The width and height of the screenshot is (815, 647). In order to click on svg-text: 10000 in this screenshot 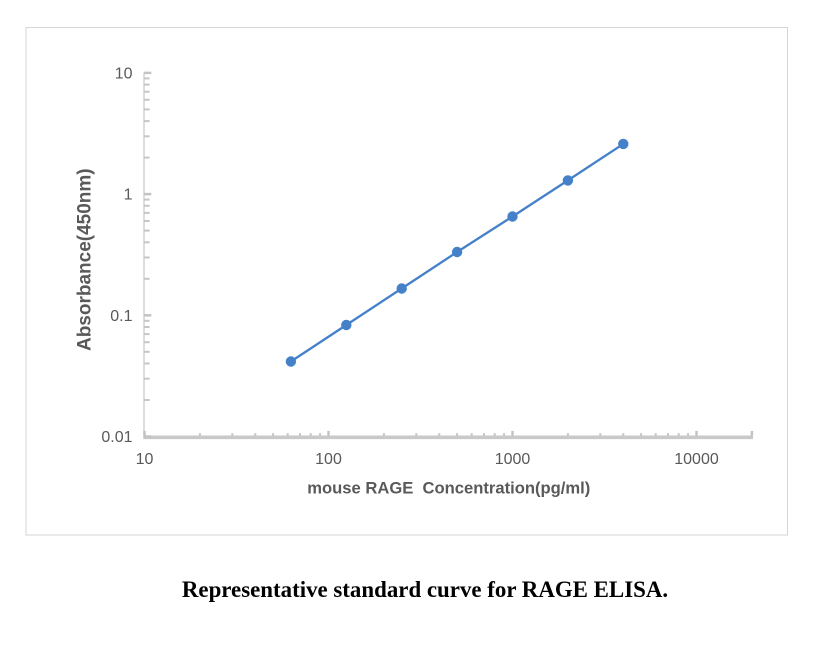, I will do `click(696, 459)`.